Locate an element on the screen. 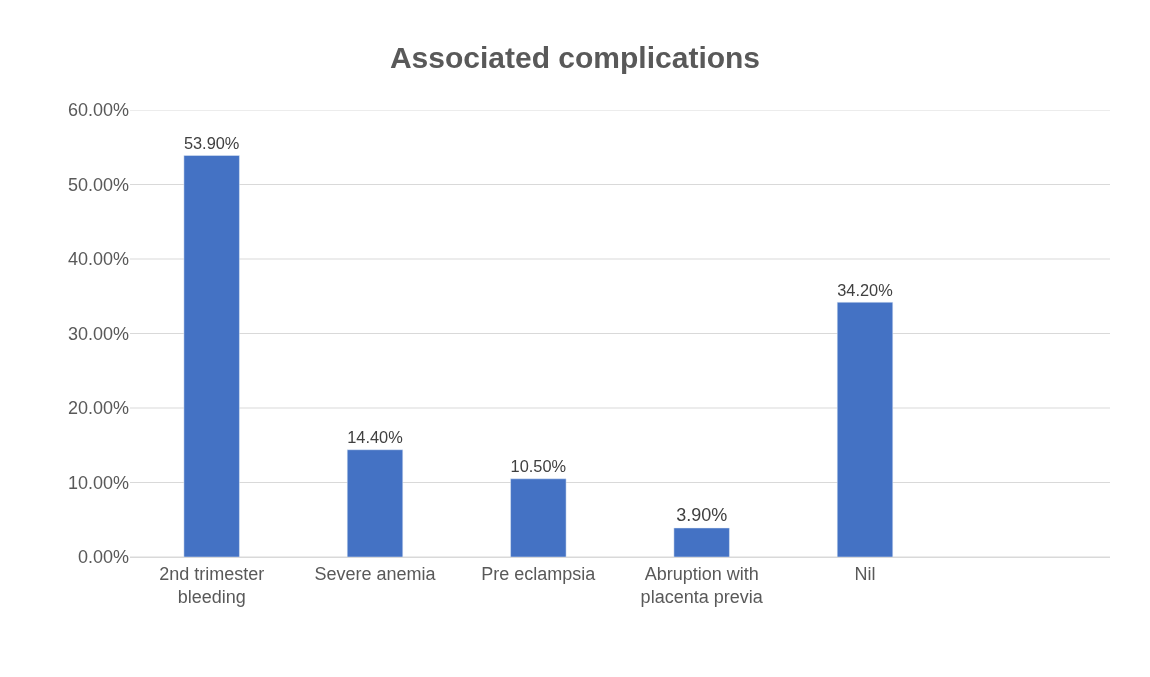  data-label: 34.20% is located at coordinates (865, 289).